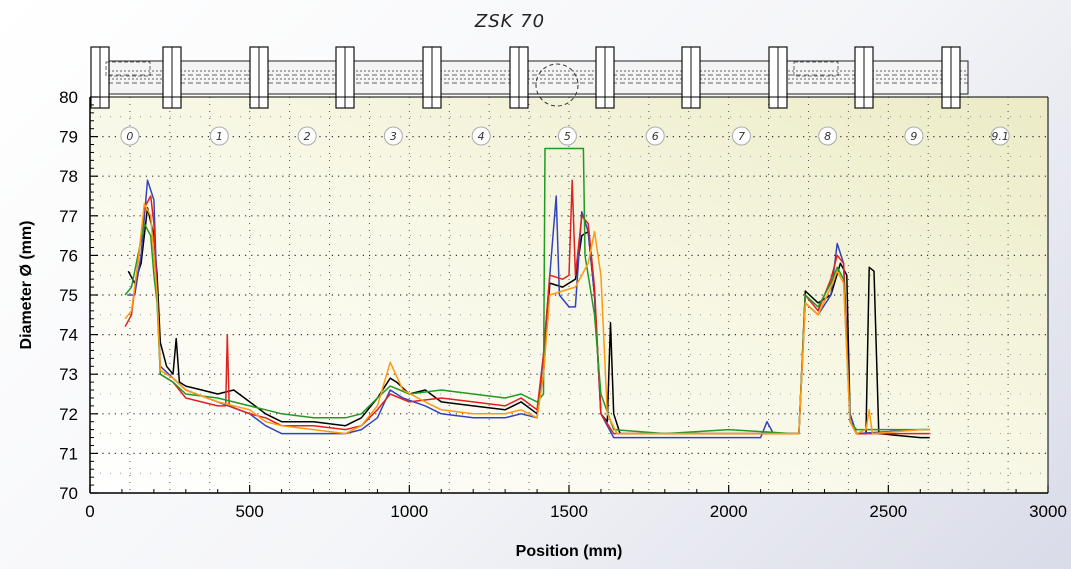 Image resolution: width=1071 pixels, height=569 pixels. What do you see at coordinates (1048, 511) in the screenshot?
I see `x-tick-label: 3000` at bounding box center [1048, 511].